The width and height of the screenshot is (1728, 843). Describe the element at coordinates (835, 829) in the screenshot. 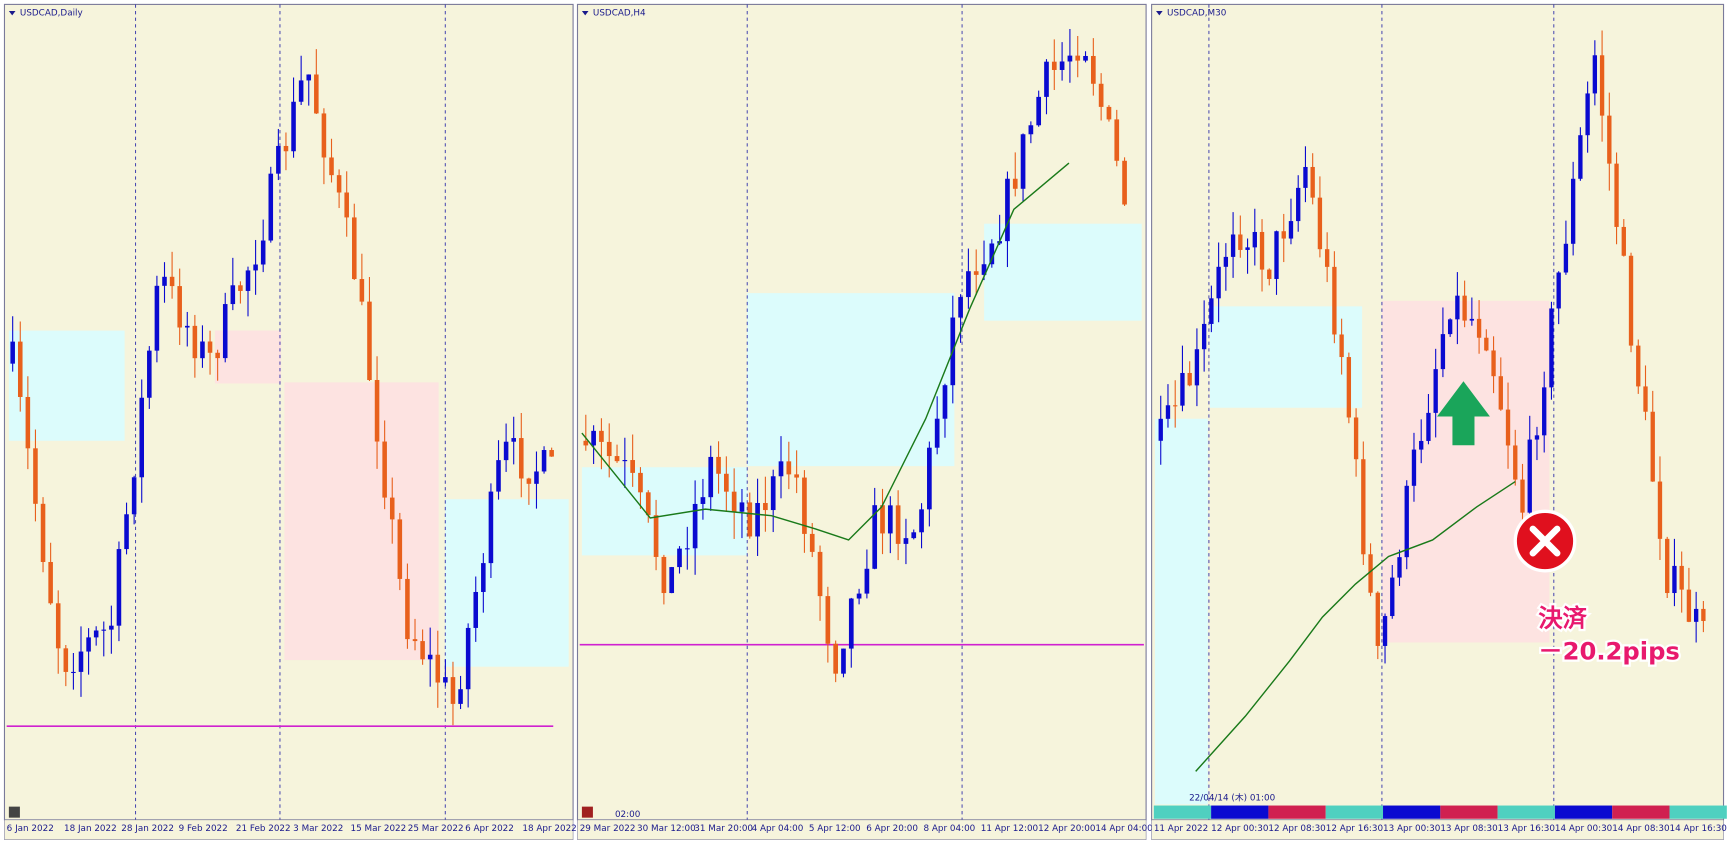

I see `x-tick-label: 5 Apr 12:00` at that location.